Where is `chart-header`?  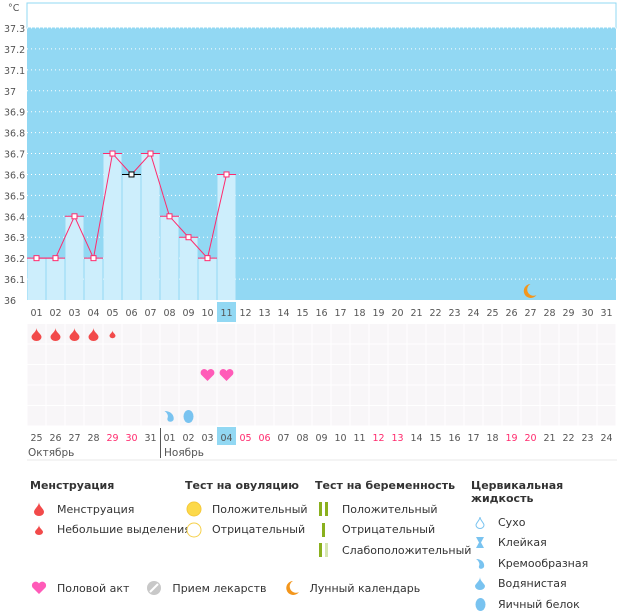 chart-header is located at coordinates (321, 15).